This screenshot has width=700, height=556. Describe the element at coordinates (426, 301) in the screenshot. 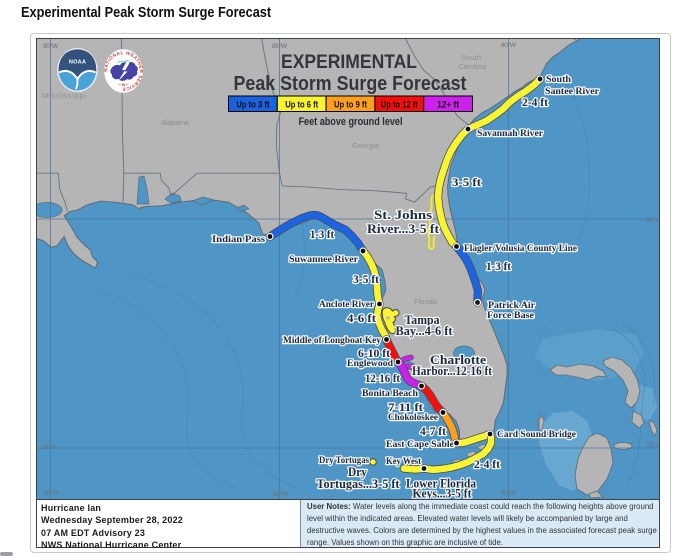

I see `svg-text: Florida` at that location.